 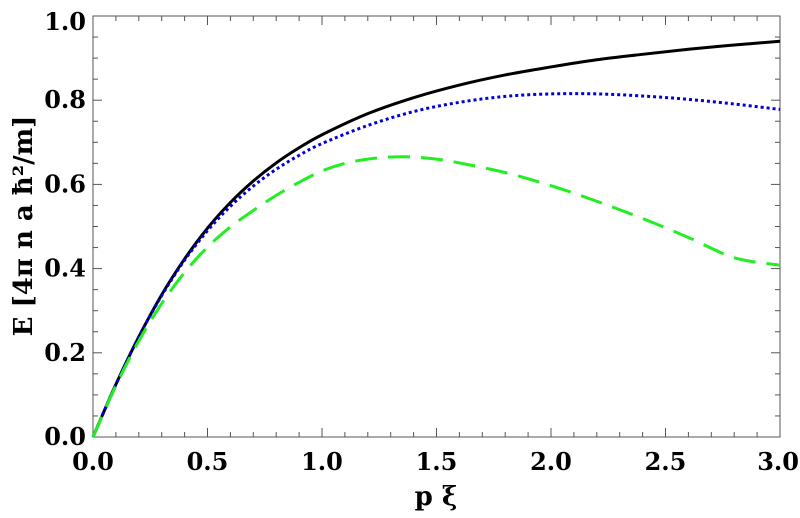 What do you see at coordinates (208, 461) in the screenshot?
I see `x-tick-label: 0.5` at bounding box center [208, 461].